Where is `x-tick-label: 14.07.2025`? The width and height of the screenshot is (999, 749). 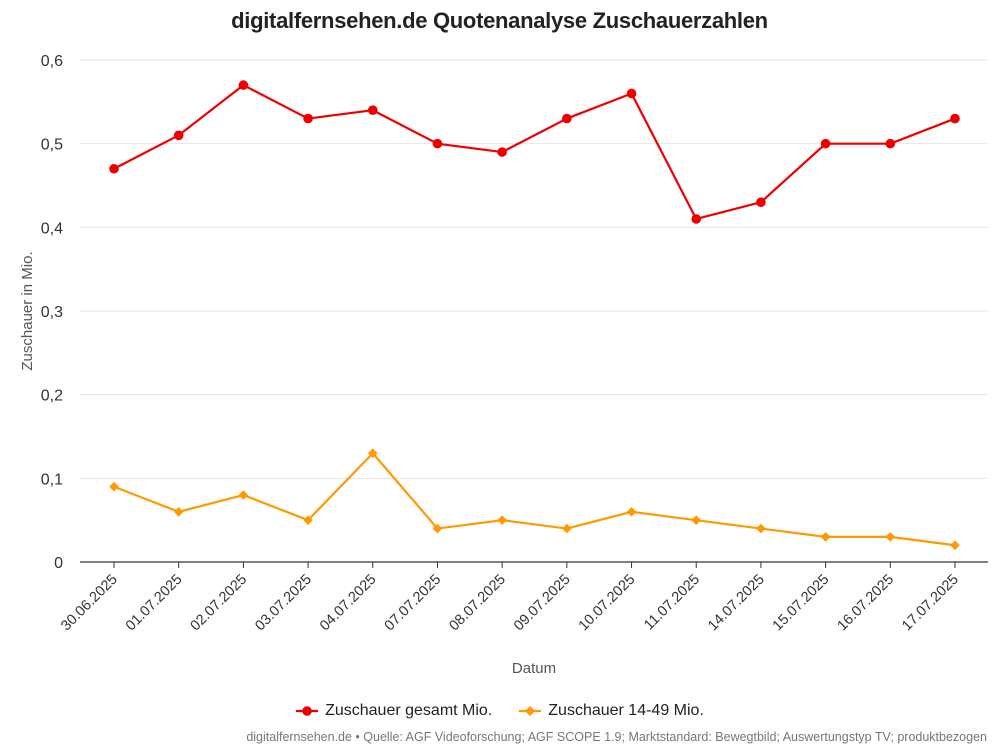
x-tick-label: 14.07.2025 is located at coordinates (736, 603).